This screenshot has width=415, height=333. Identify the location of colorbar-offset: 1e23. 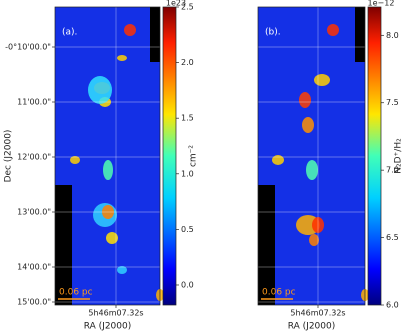
(176, 4).